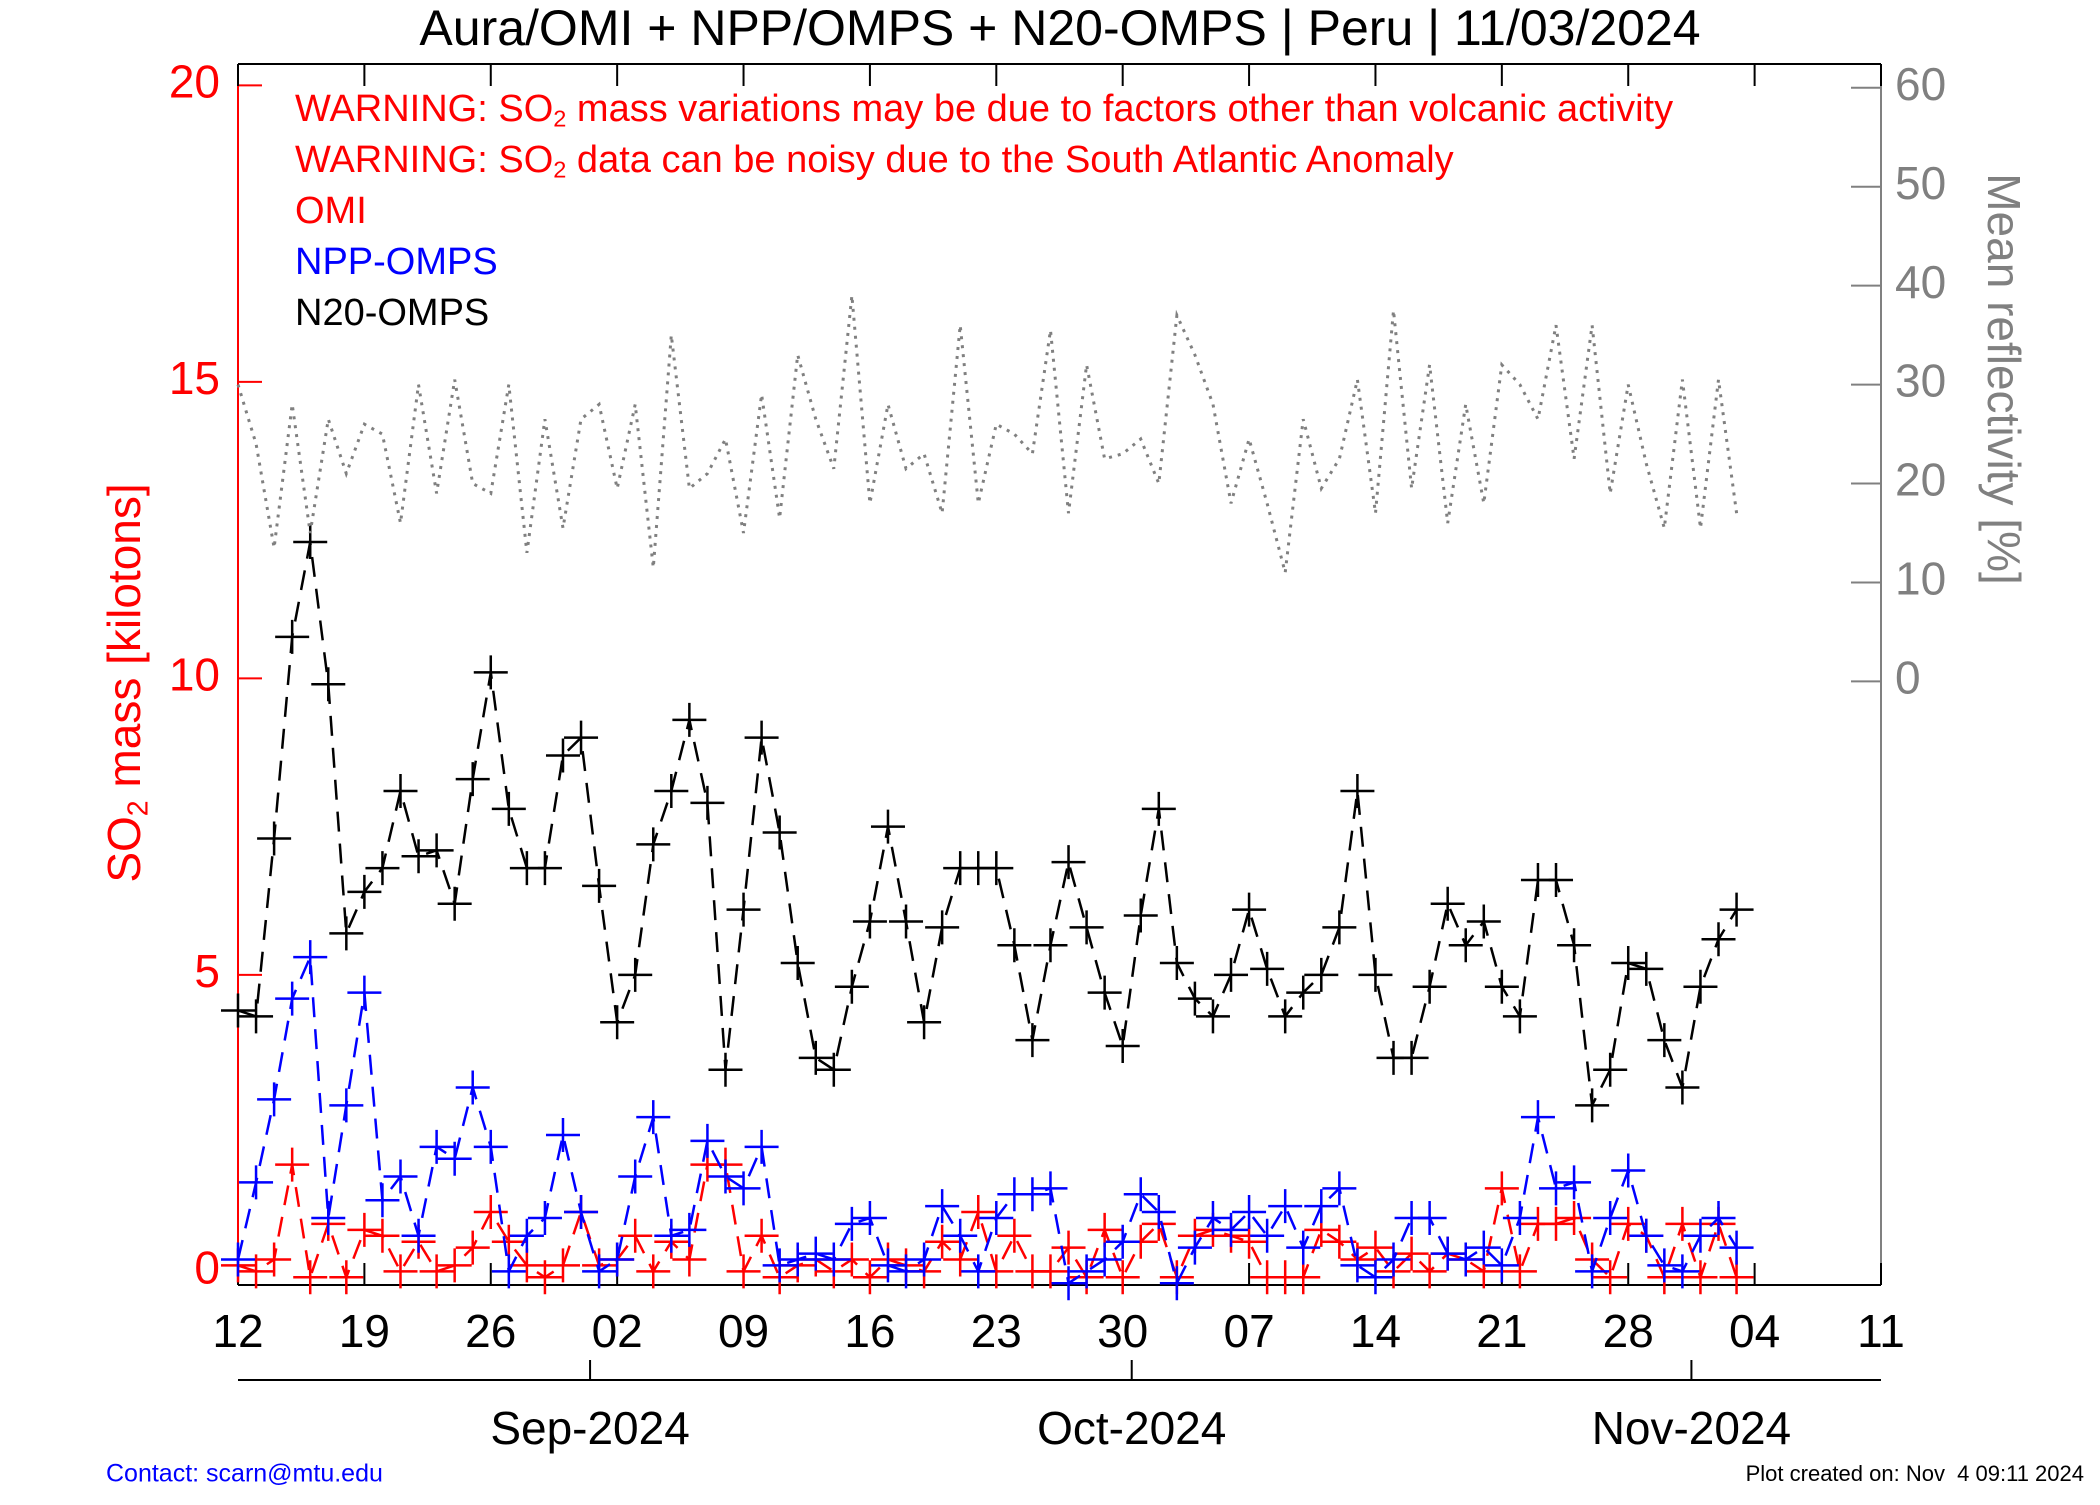 This screenshot has width=2100, height=1505. I want to click on y2-tick-label: 20, so click(1920, 480).